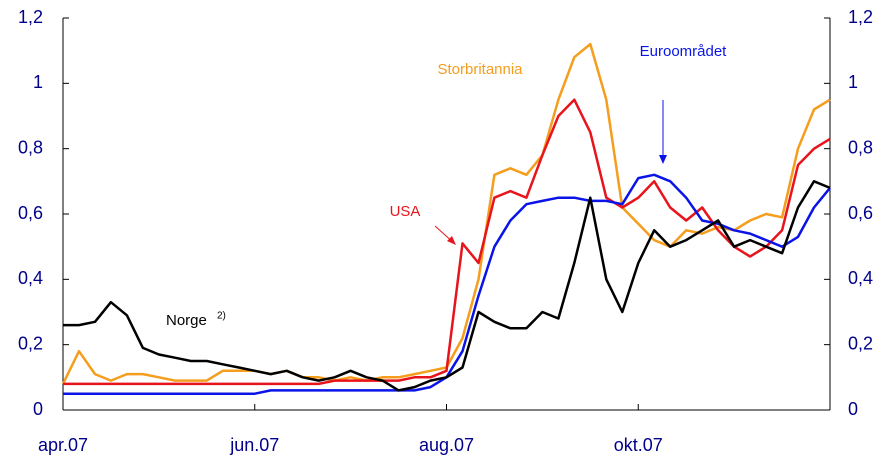  What do you see at coordinates (853, 409) in the screenshot?
I see `y2-tick-label: 0` at bounding box center [853, 409].